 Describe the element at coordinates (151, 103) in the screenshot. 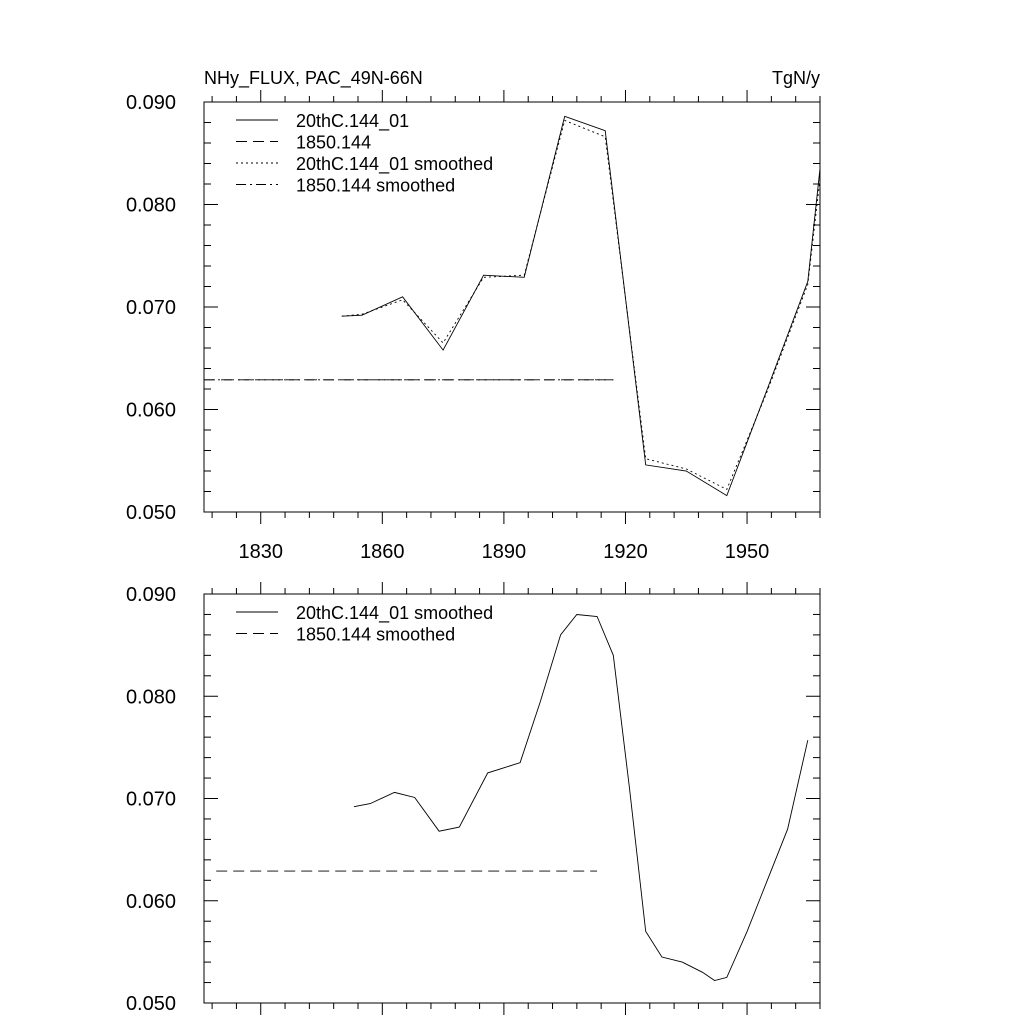

I see `c0-y-tick-label: 0.090` at that location.